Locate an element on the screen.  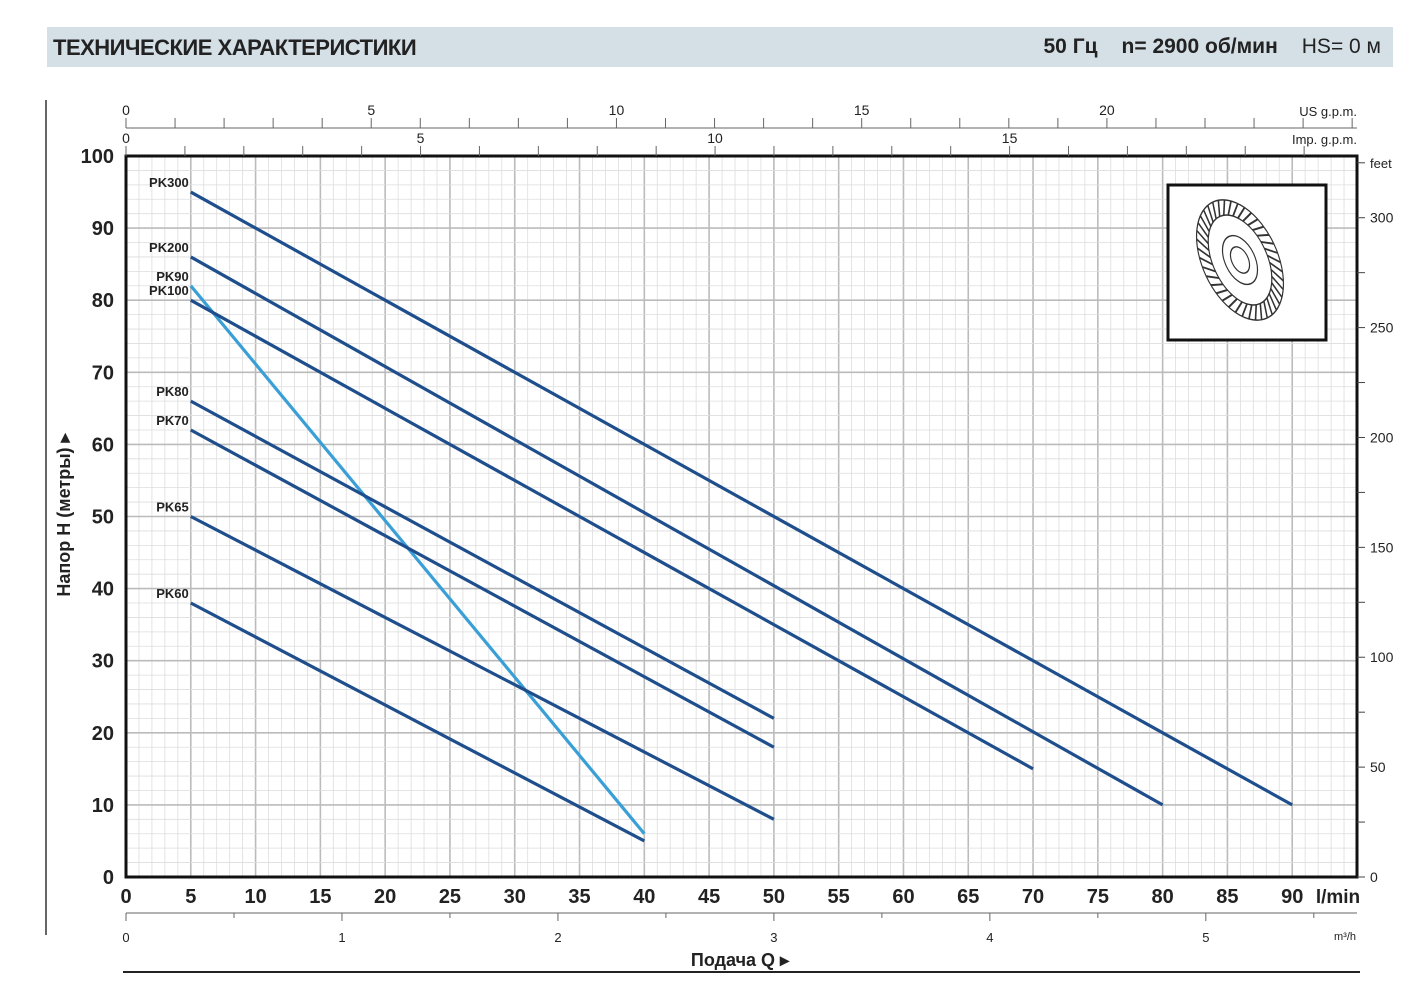
x-tick-label: 5 is located at coordinates (190, 897).